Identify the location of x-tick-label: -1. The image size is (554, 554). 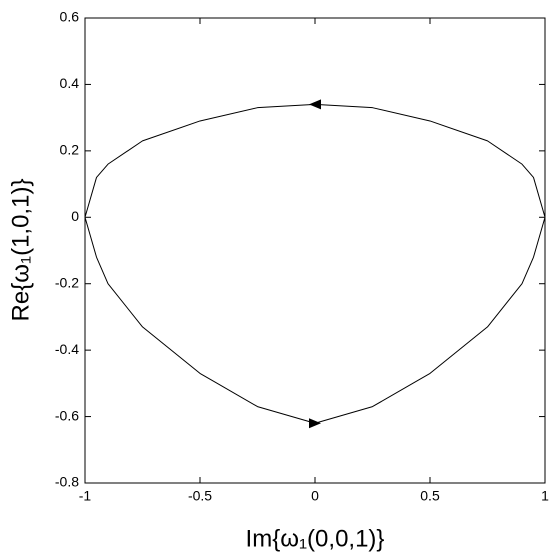
(85, 496).